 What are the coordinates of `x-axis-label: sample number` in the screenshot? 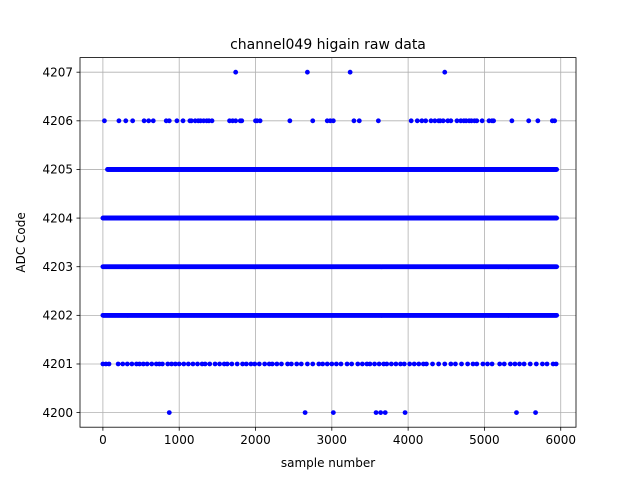 It's located at (328, 463).